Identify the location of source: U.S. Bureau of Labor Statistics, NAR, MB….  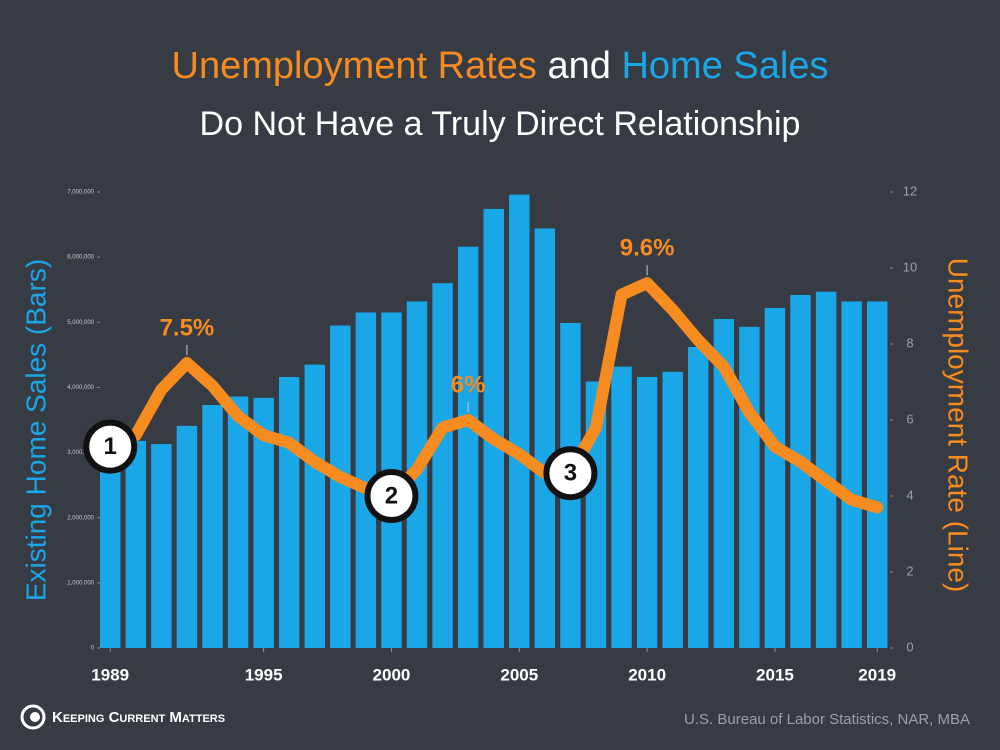
(827, 719).